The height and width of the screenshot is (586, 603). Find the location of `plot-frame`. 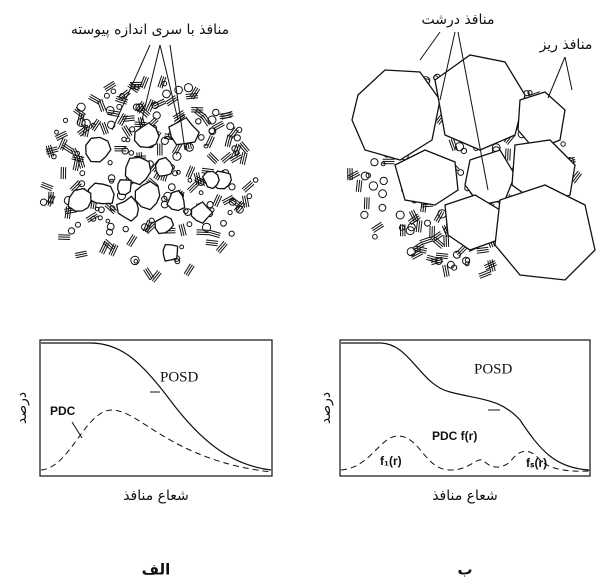

plot-frame is located at coordinates (156, 408).